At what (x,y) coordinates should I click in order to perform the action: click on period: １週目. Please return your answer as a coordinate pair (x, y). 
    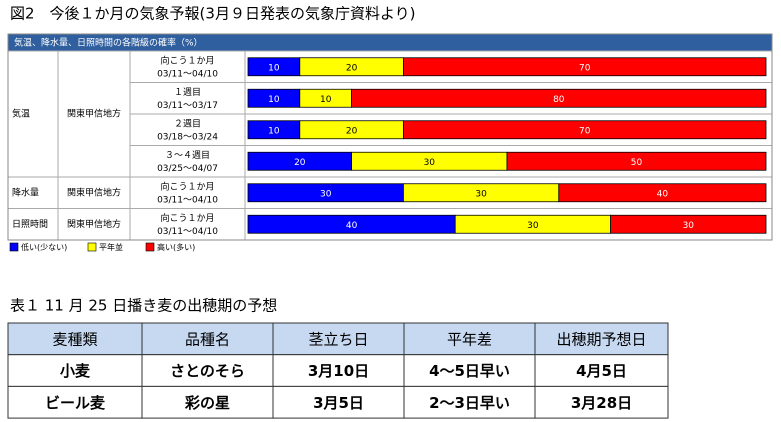
    Looking at the image, I should click on (187, 92).